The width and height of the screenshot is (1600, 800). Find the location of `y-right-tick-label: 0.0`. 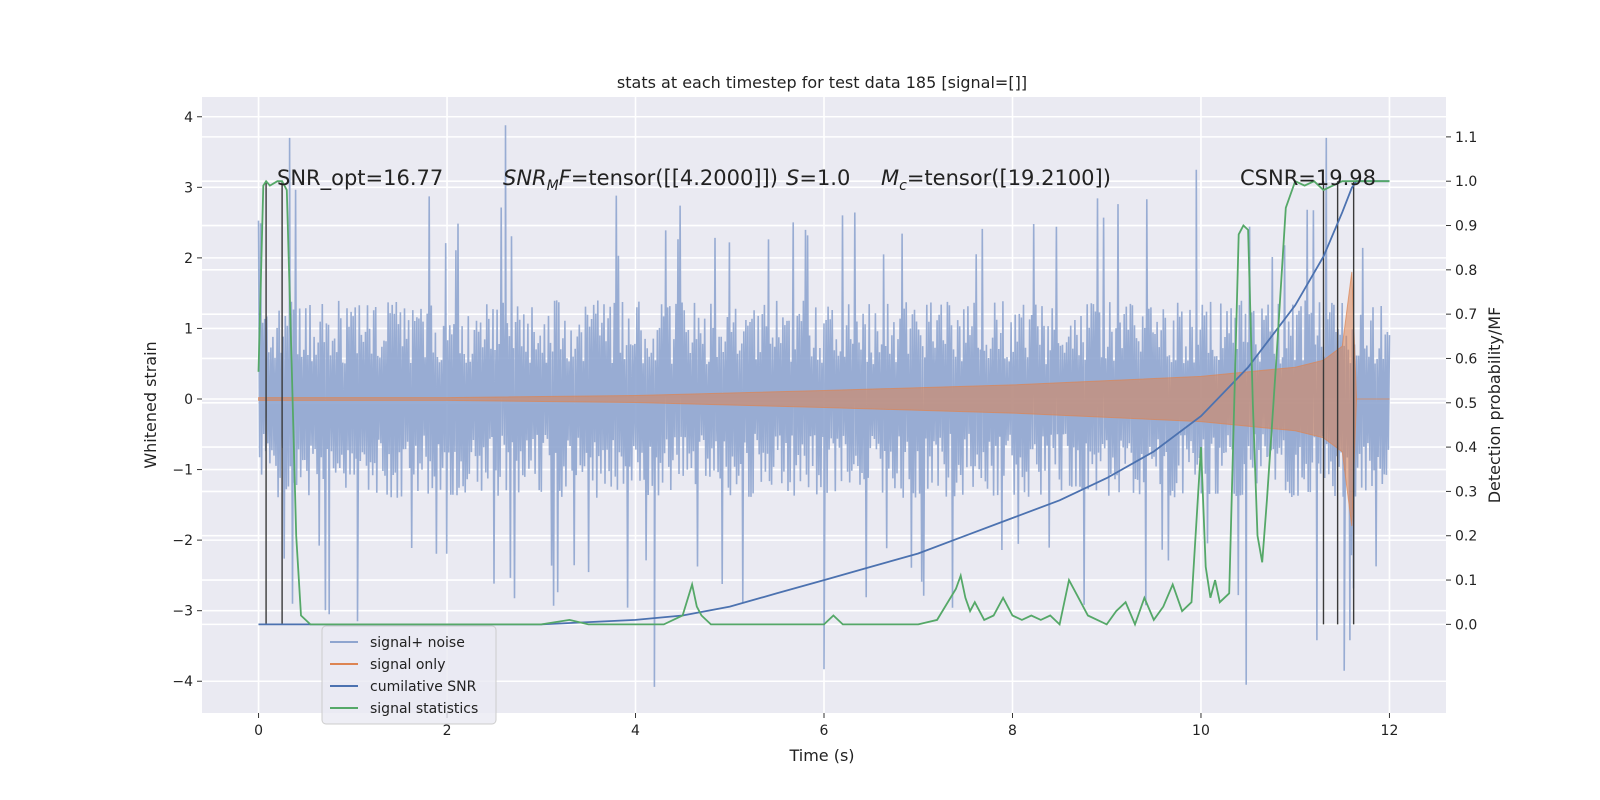

y-right-tick-label: 0.0 is located at coordinates (1466, 625).